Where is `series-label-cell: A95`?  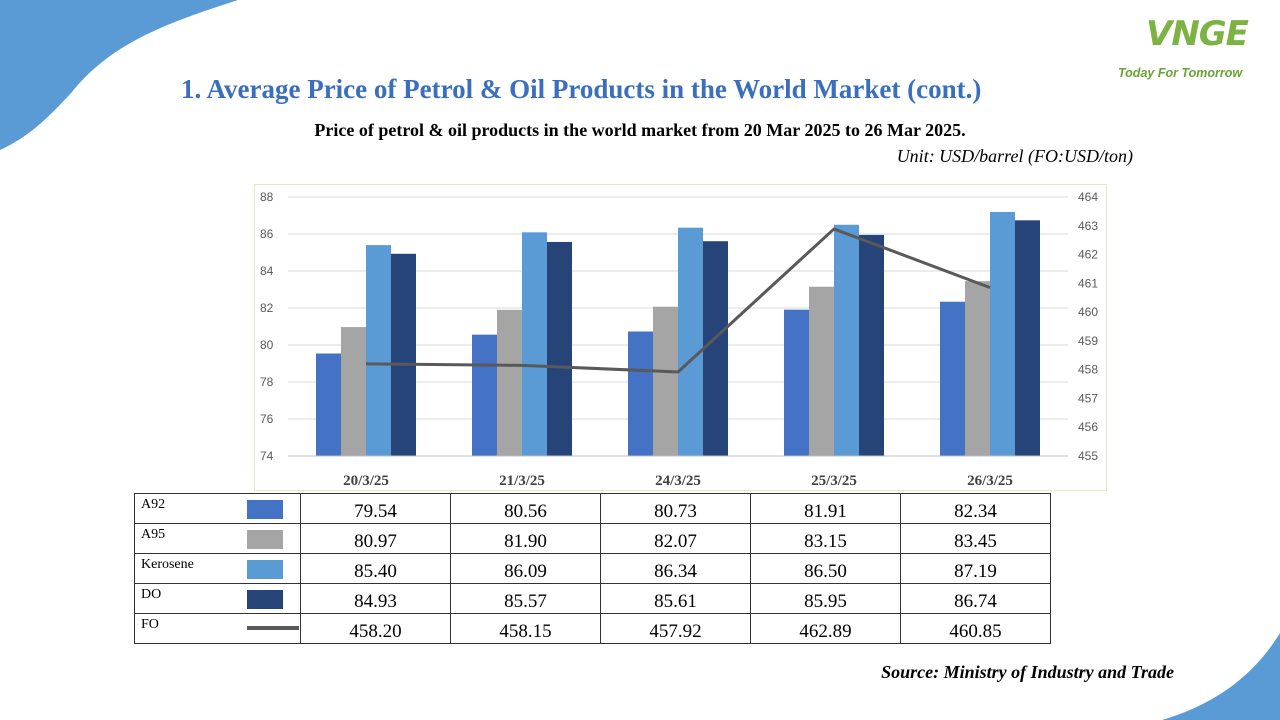 series-label-cell: A95 is located at coordinates (217, 538).